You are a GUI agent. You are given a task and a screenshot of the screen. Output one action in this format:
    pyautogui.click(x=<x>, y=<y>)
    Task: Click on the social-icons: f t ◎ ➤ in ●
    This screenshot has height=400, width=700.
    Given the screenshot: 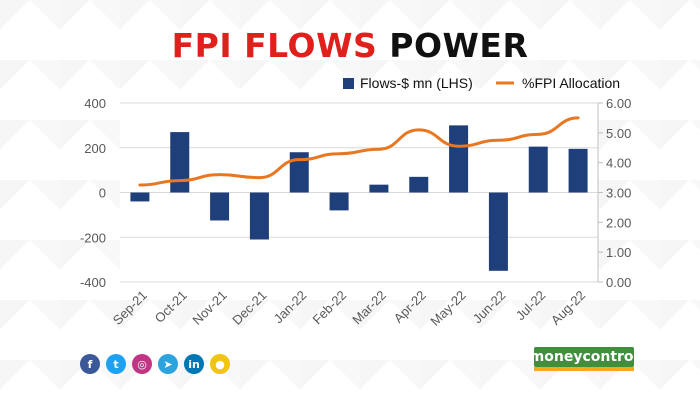 What is the action you would take?
    pyautogui.click(x=155, y=364)
    